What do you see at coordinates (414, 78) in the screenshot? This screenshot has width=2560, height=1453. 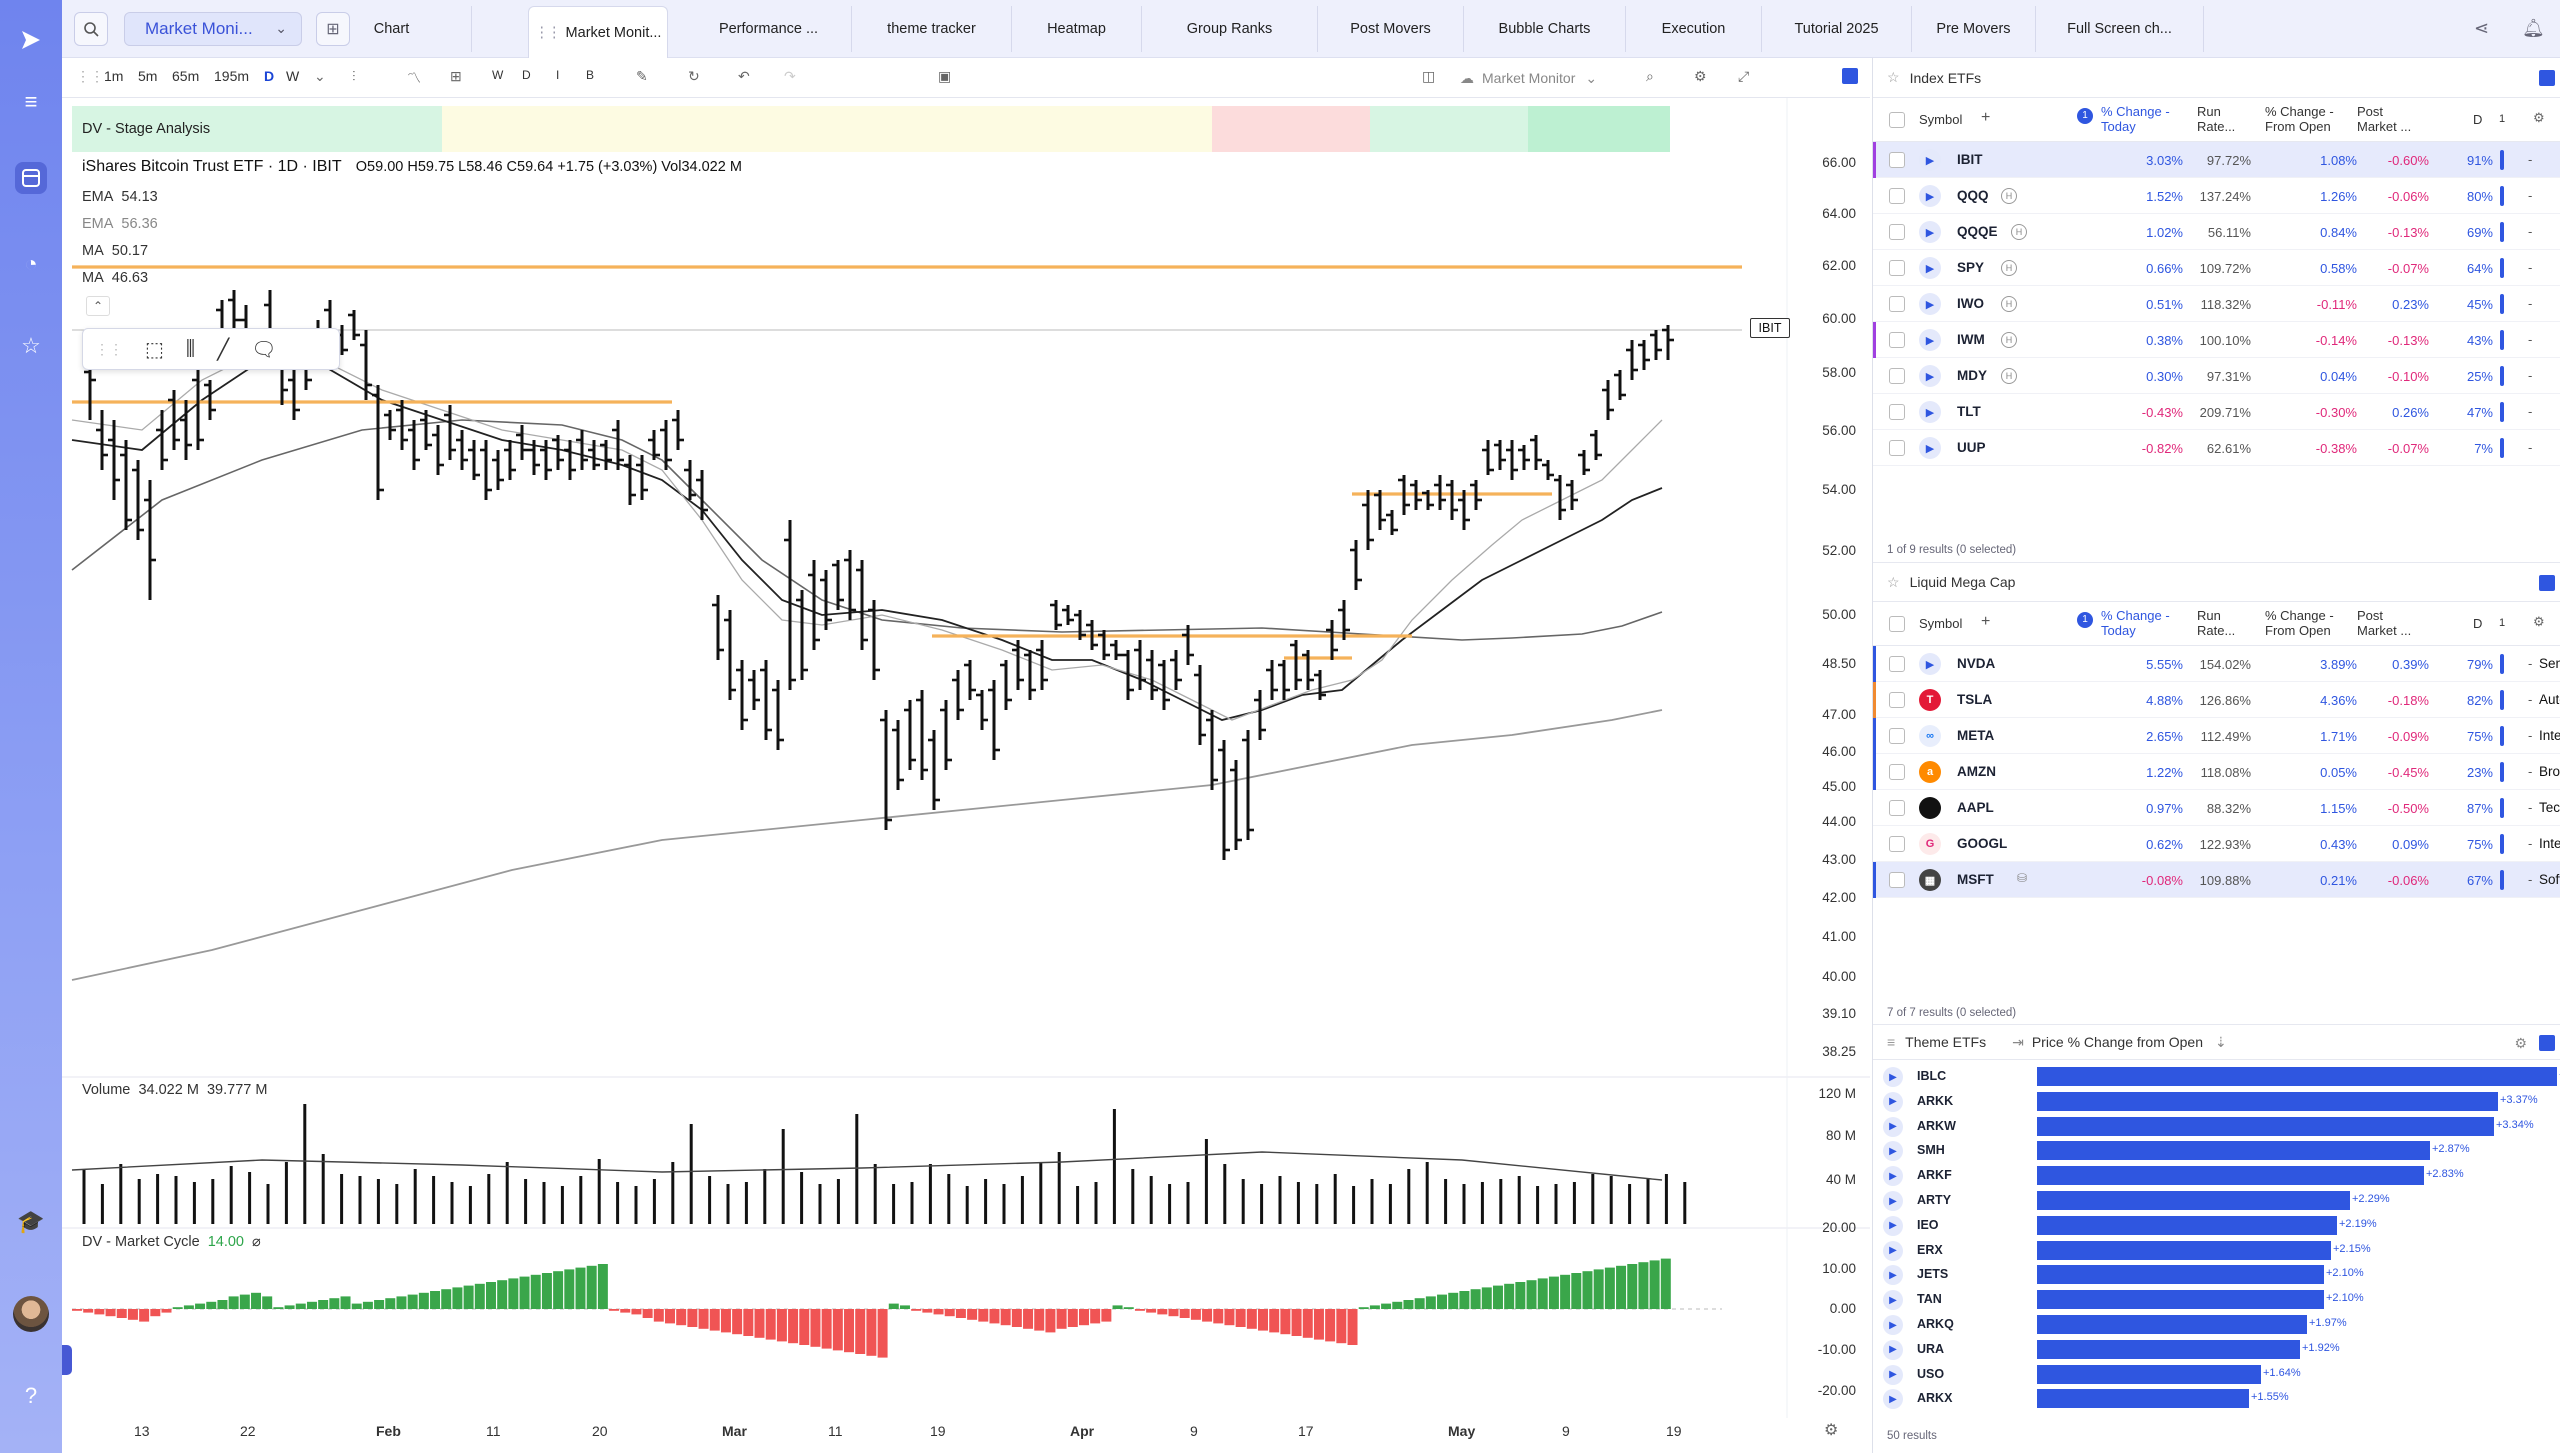 I see `indicators-icon: 〽` at bounding box center [414, 78].